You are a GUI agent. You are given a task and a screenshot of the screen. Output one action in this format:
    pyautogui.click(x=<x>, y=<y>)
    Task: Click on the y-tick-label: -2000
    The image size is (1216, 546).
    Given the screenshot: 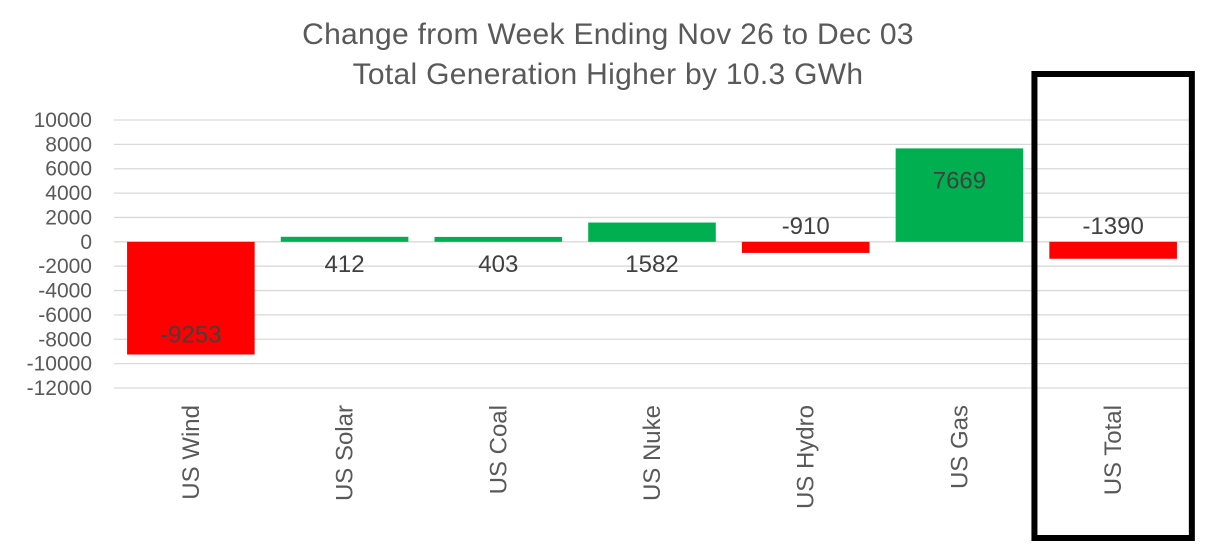 What is the action you would take?
    pyautogui.click(x=65, y=266)
    